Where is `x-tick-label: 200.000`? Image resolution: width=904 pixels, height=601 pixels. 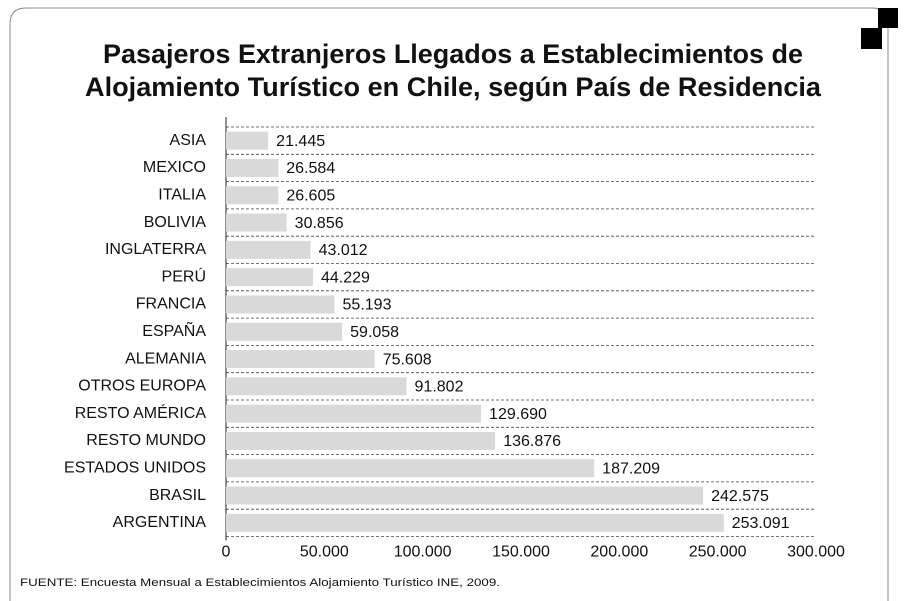 x-tick-label: 200.000 is located at coordinates (619, 552).